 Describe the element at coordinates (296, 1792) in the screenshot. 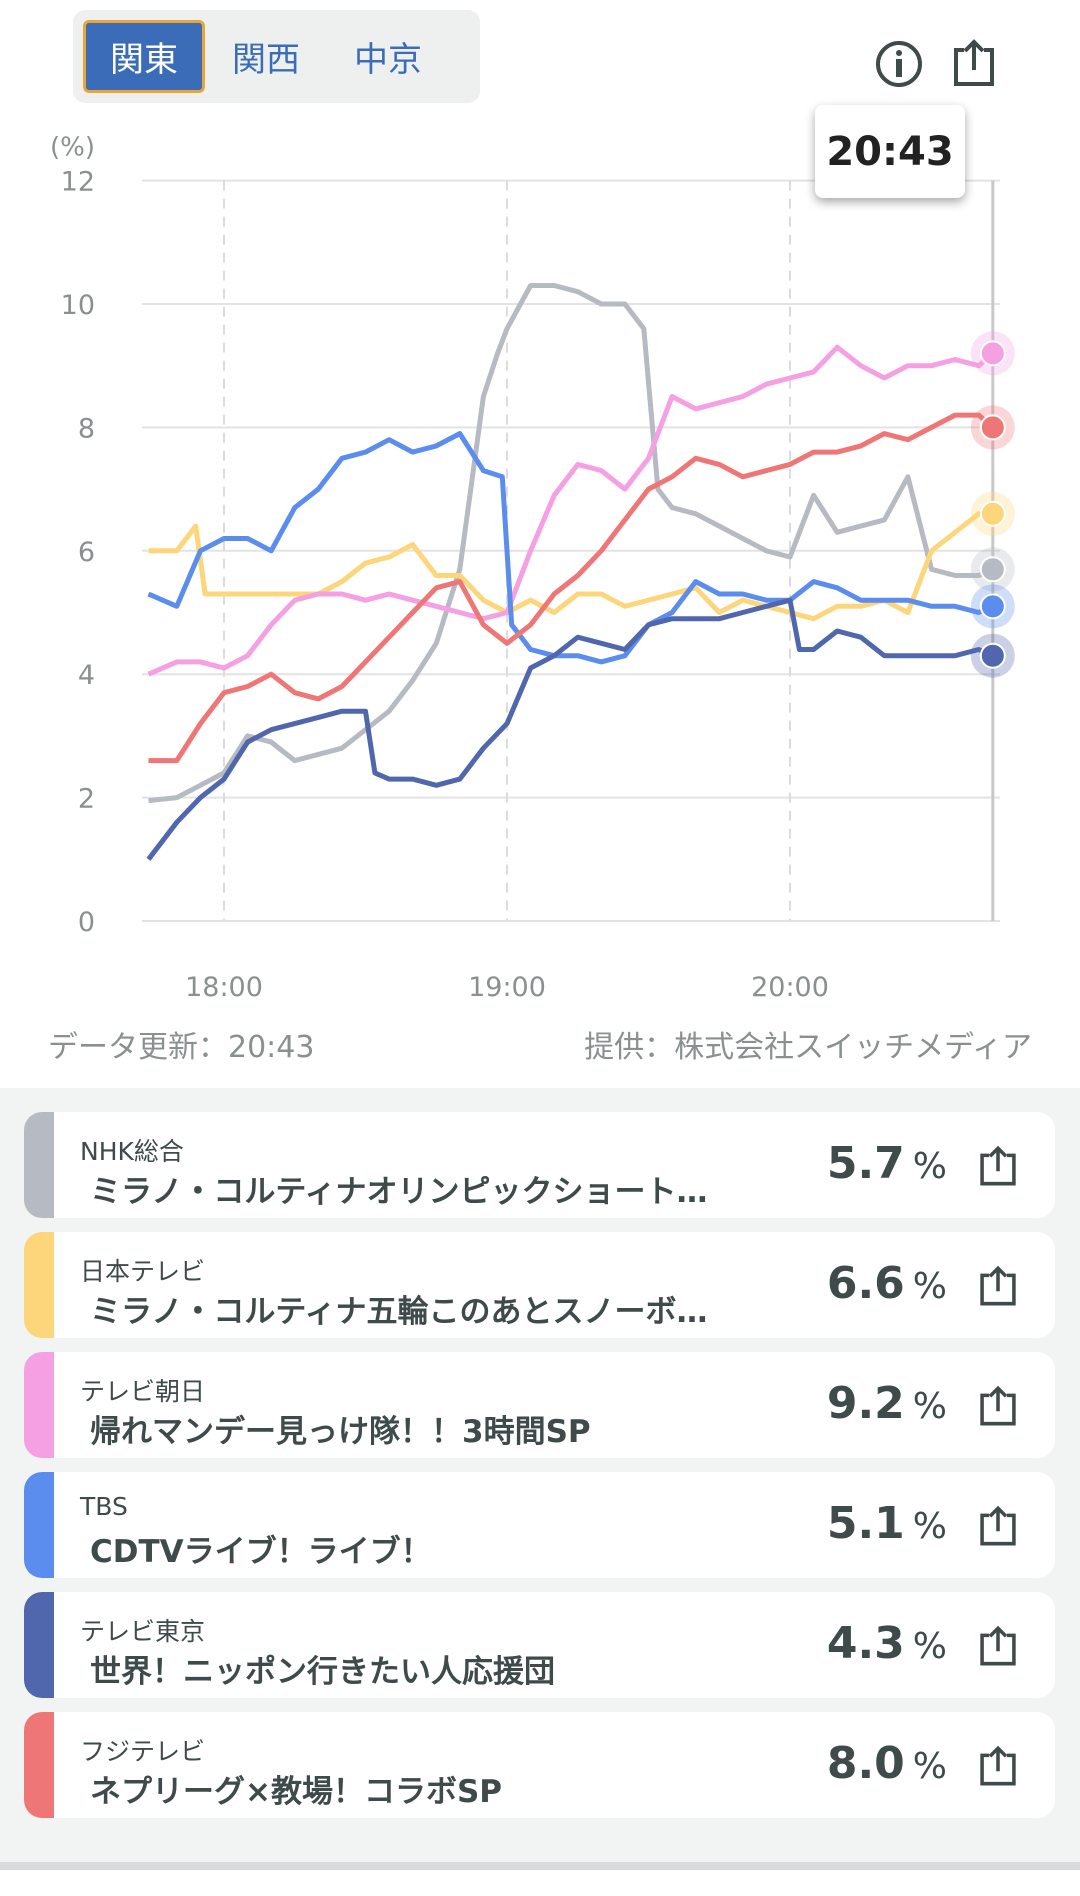

I see `program-title: ネプリーグ×教場！コラボSP` at that location.